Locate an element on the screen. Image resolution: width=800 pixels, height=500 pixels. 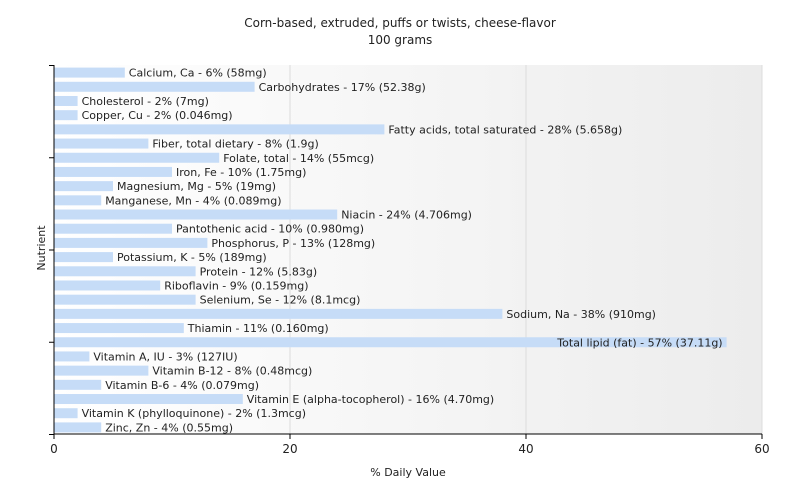
bar-label: Magnesium, Mg - 5% (19mg) is located at coordinates (196, 186).